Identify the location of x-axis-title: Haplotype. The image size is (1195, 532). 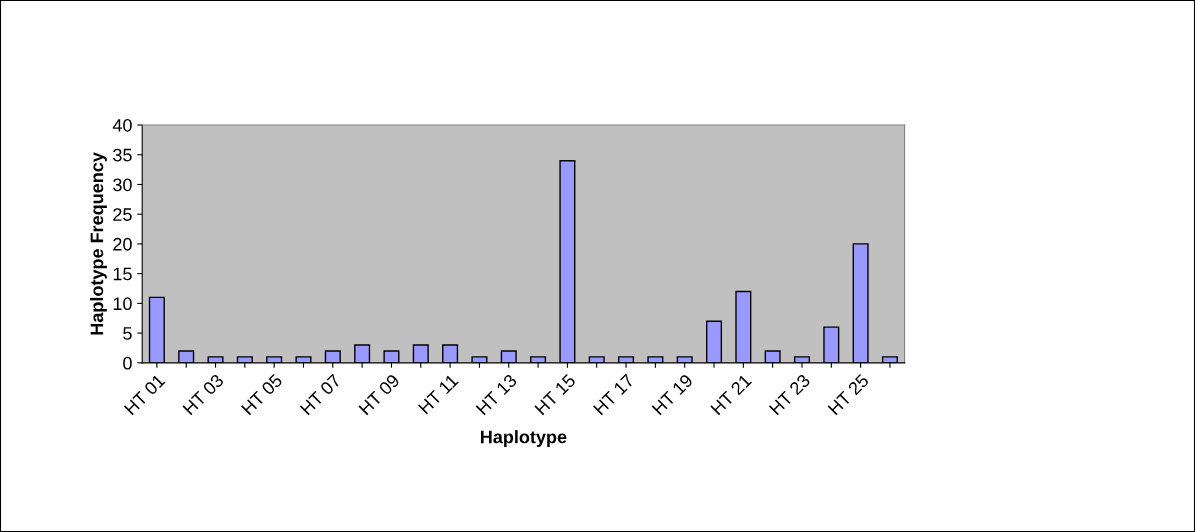
(523, 438).